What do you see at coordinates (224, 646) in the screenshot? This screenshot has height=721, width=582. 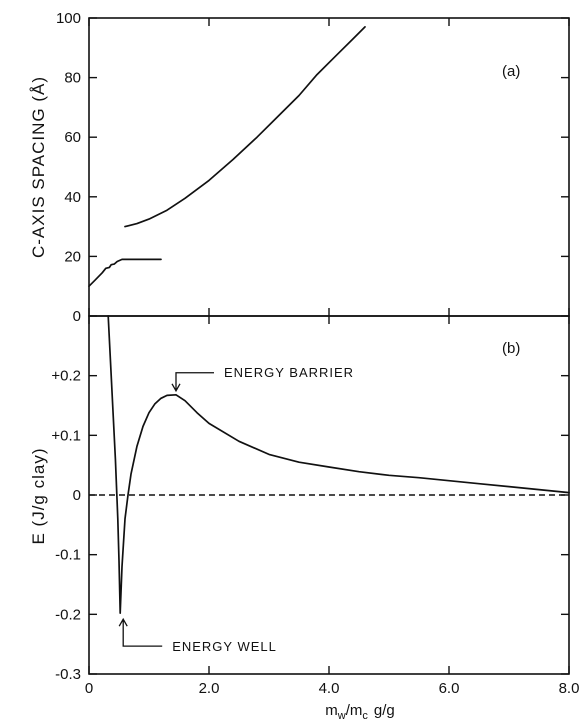 I see `energy-well-label: ENERGY WELL` at bounding box center [224, 646].